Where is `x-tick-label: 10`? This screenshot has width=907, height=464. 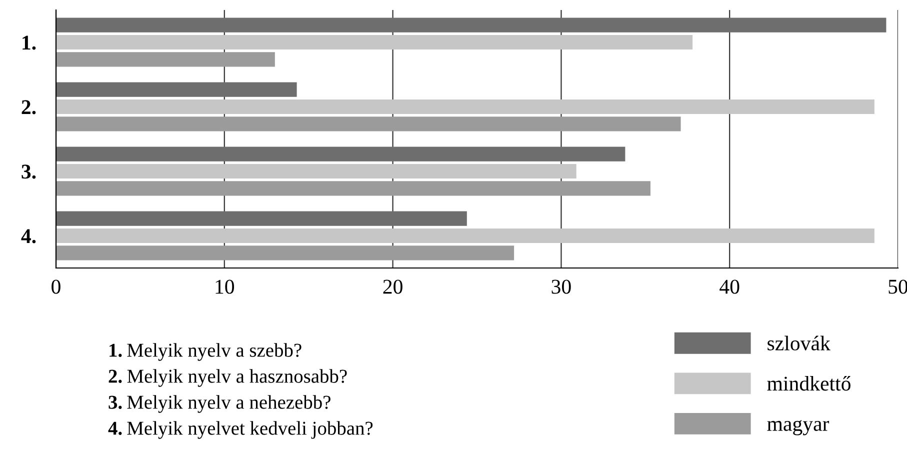
x-tick-label: 10 is located at coordinates (225, 287).